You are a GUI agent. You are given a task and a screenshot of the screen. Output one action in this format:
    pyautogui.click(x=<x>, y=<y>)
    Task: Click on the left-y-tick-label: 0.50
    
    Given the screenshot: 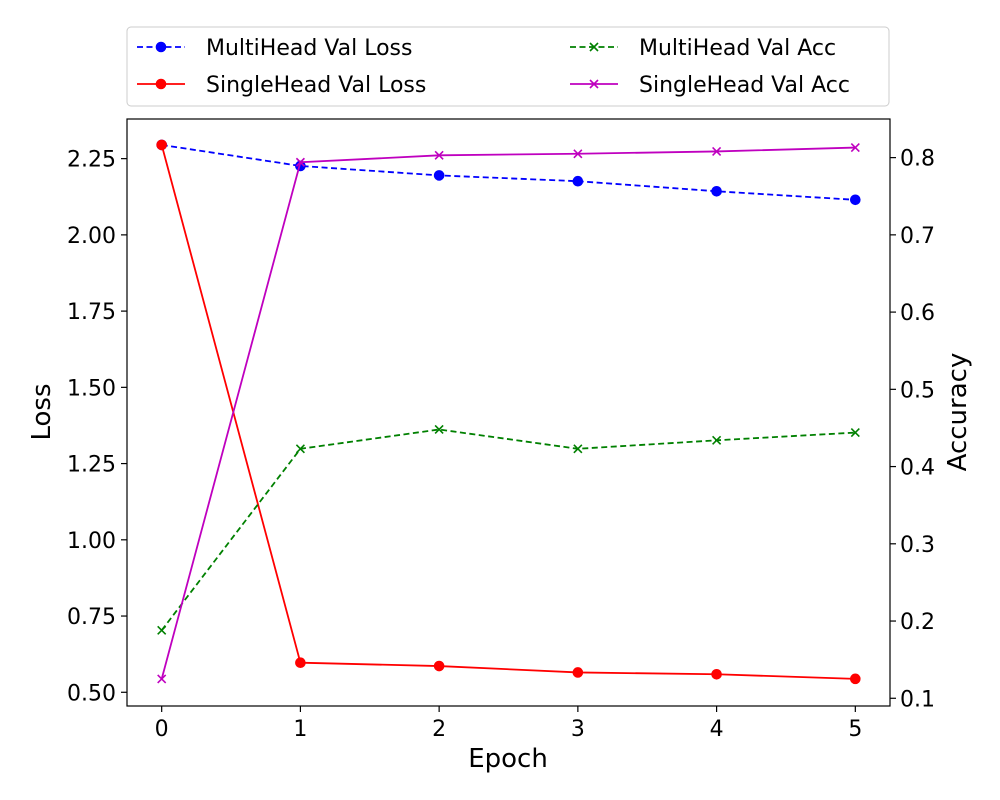 What is the action you would take?
    pyautogui.click(x=91, y=693)
    